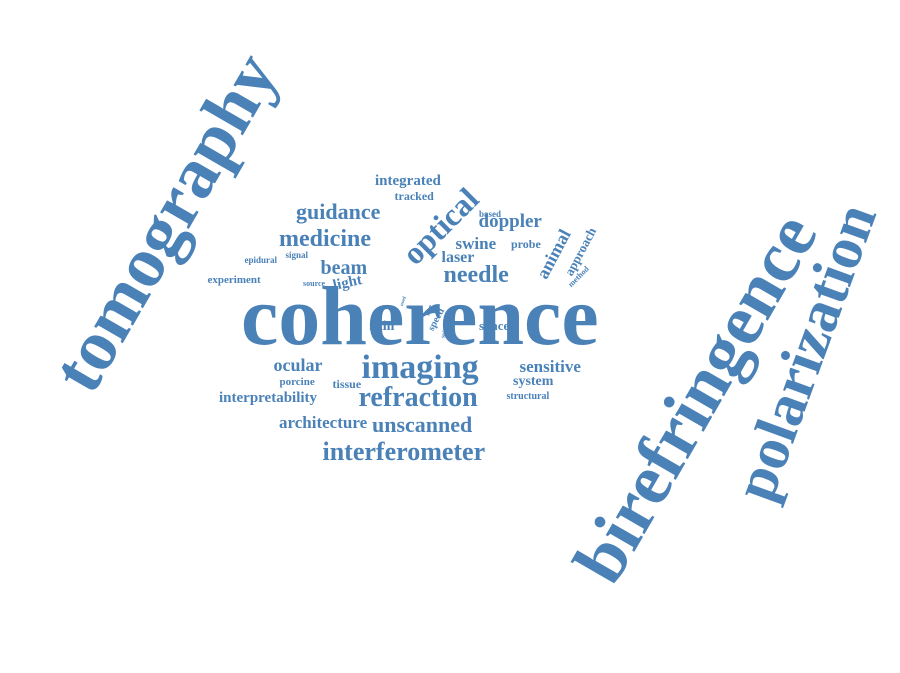 Image resolution: width=900 pixels, height=673 pixels. Describe the element at coordinates (510, 221) in the screenshot. I see `word-doppler: doppler` at that location.